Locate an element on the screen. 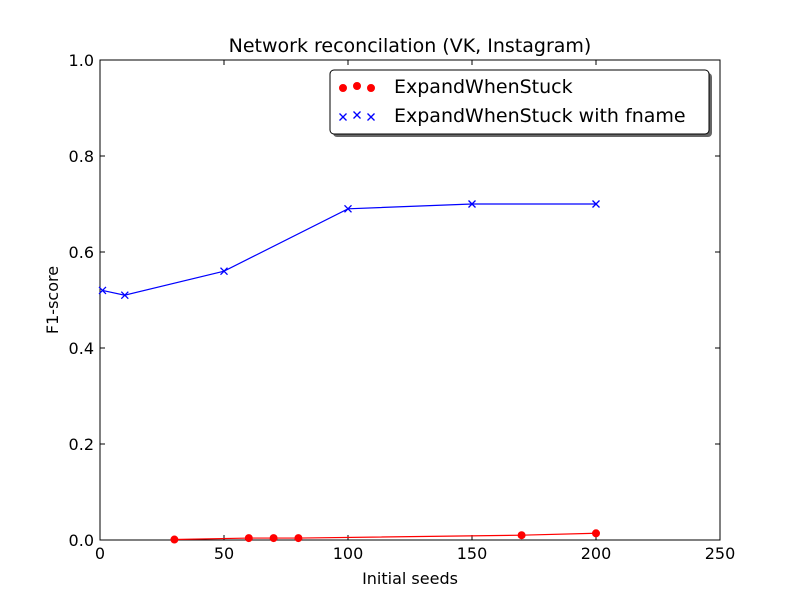  legend-entry: ExpandWhenStuck is located at coordinates (456, 87).